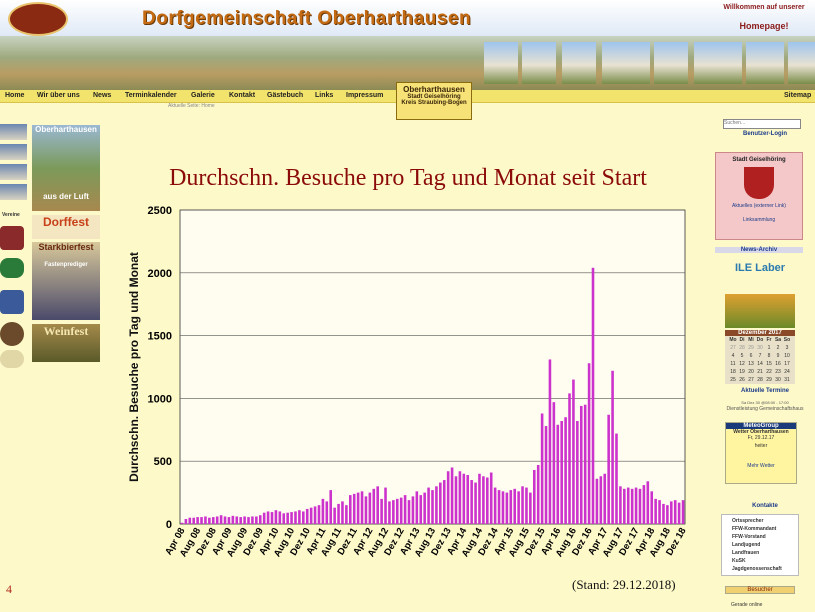 The width and height of the screenshot is (815, 612). What do you see at coordinates (66, 281) in the screenshot?
I see `tile: Starkbierfest Fastenprediger` at bounding box center [66, 281].